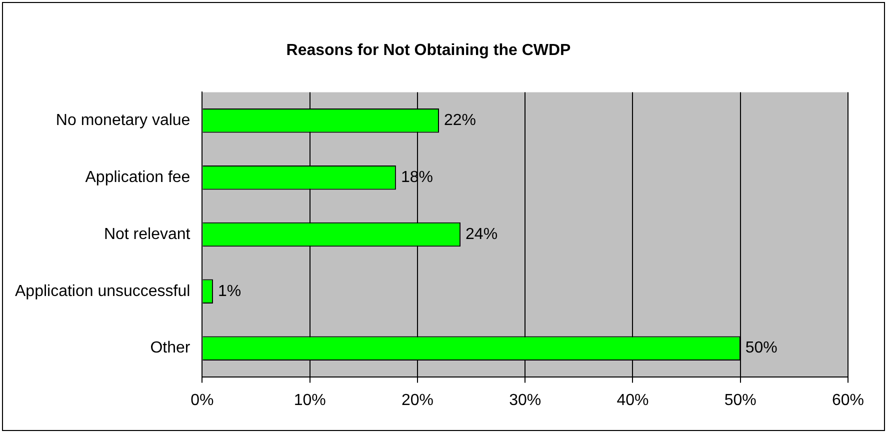 This screenshot has height=433, width=887. Describe the element at coordinates (460, 121) in the screenshot. I see `data-label: 22%` at that location.